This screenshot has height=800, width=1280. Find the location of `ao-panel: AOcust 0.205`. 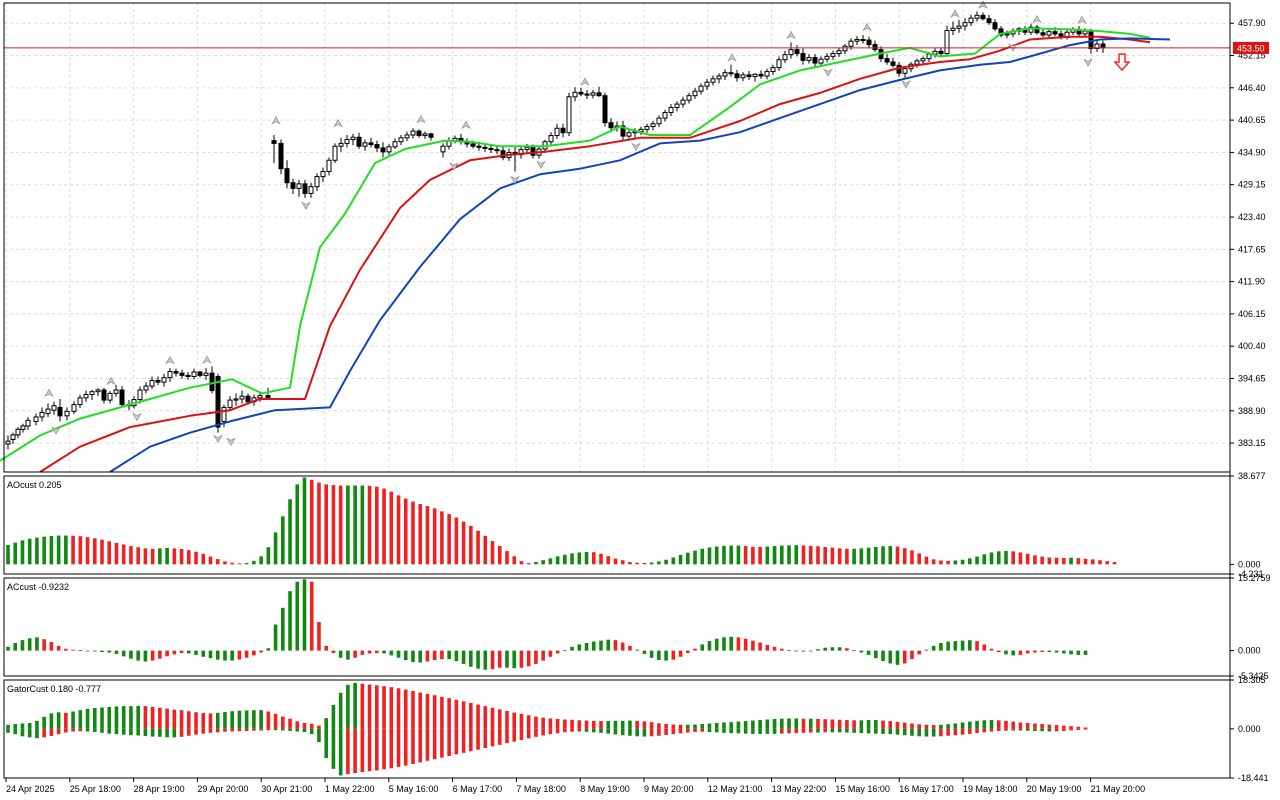

ao-panel: AOcust 0.205 is located at coordinates (561, 521).